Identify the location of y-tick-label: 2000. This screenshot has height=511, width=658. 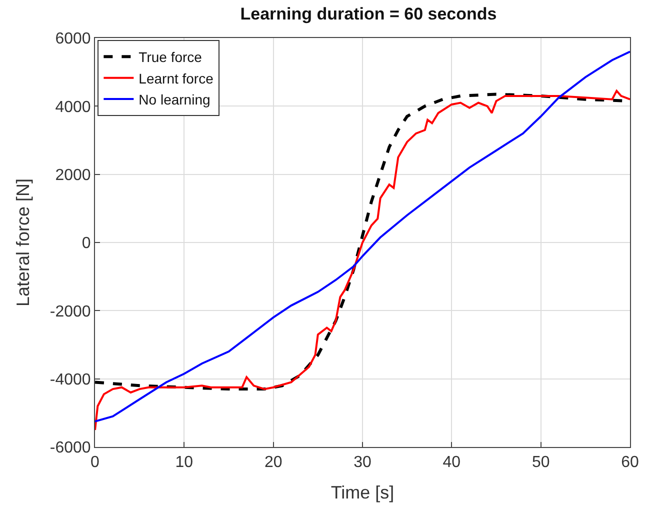
(73, 175).